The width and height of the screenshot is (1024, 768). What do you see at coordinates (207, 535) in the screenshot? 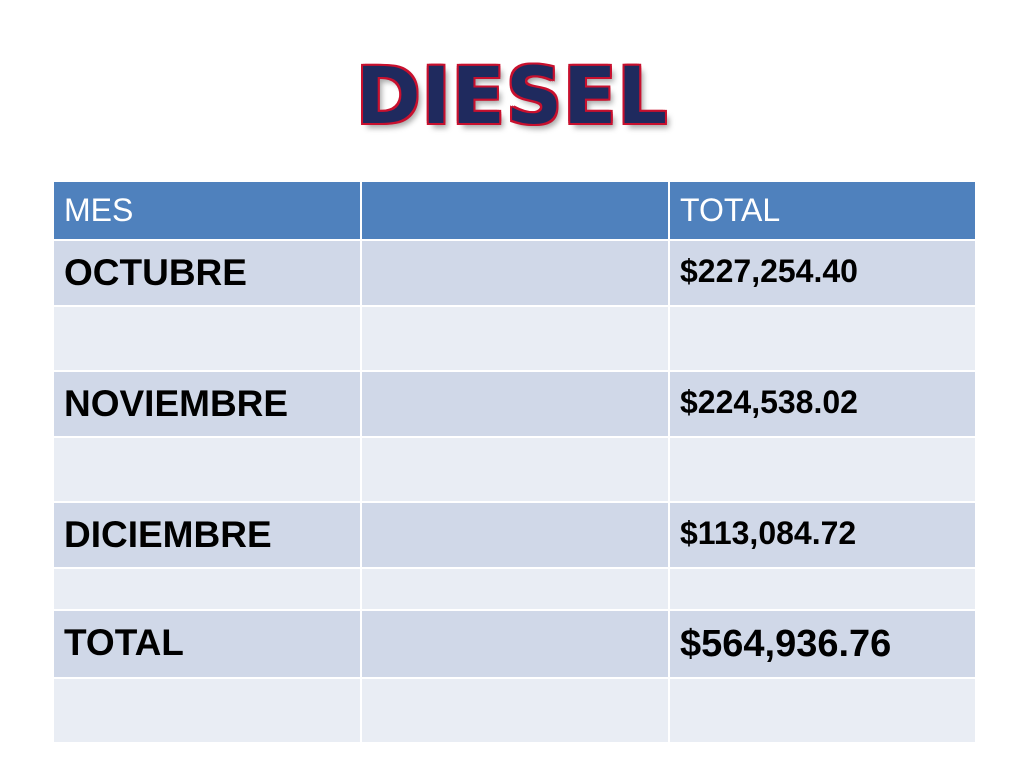
I see `cell-mes: DICIEMBRE` at bounding box center [207, 535].